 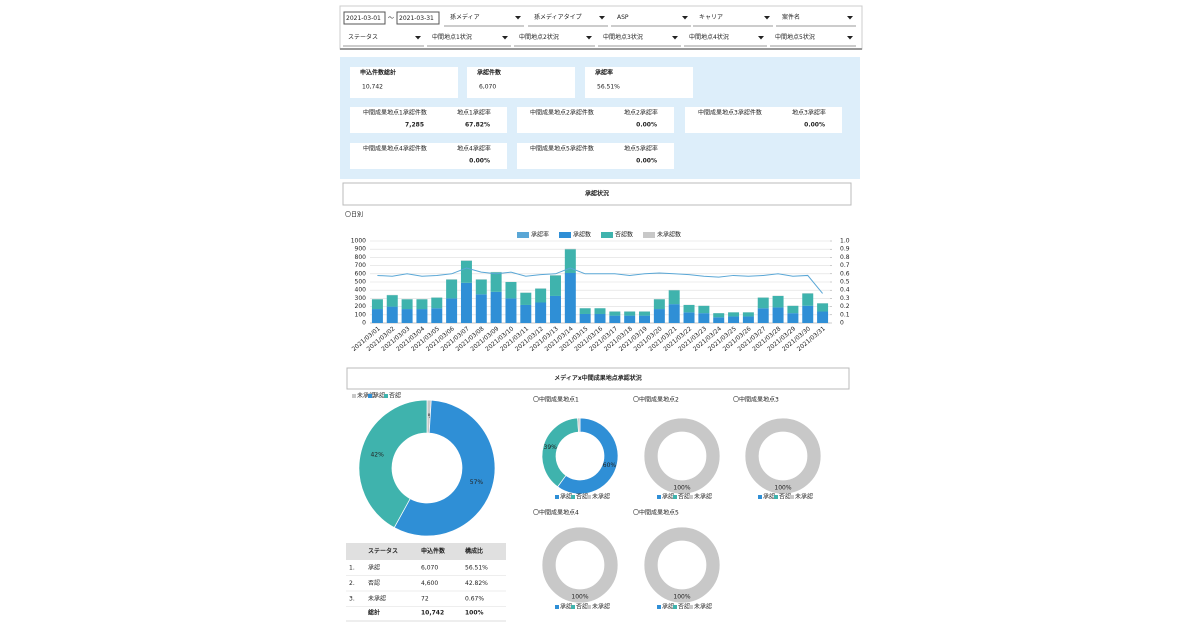 I want to click on donut-label: 60%, so click(x=610, y=465).